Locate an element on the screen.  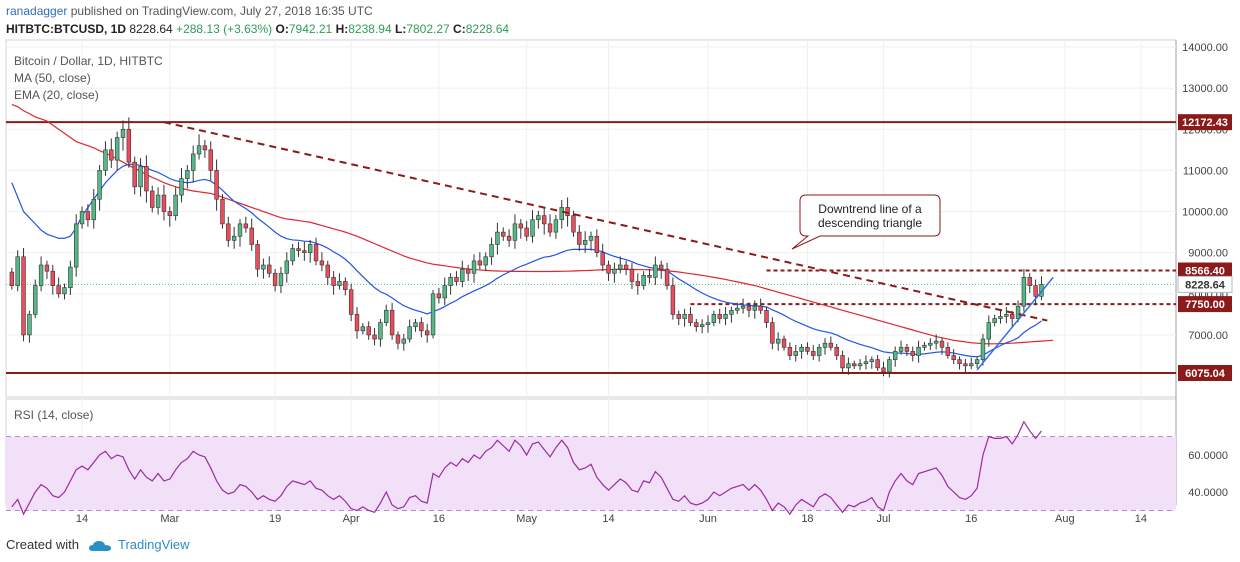
time-axis: 14 Mar 19 Apr 16 May 14 Jun 18 Jul 16 Aug 14 is located at coordinates (611, 519).